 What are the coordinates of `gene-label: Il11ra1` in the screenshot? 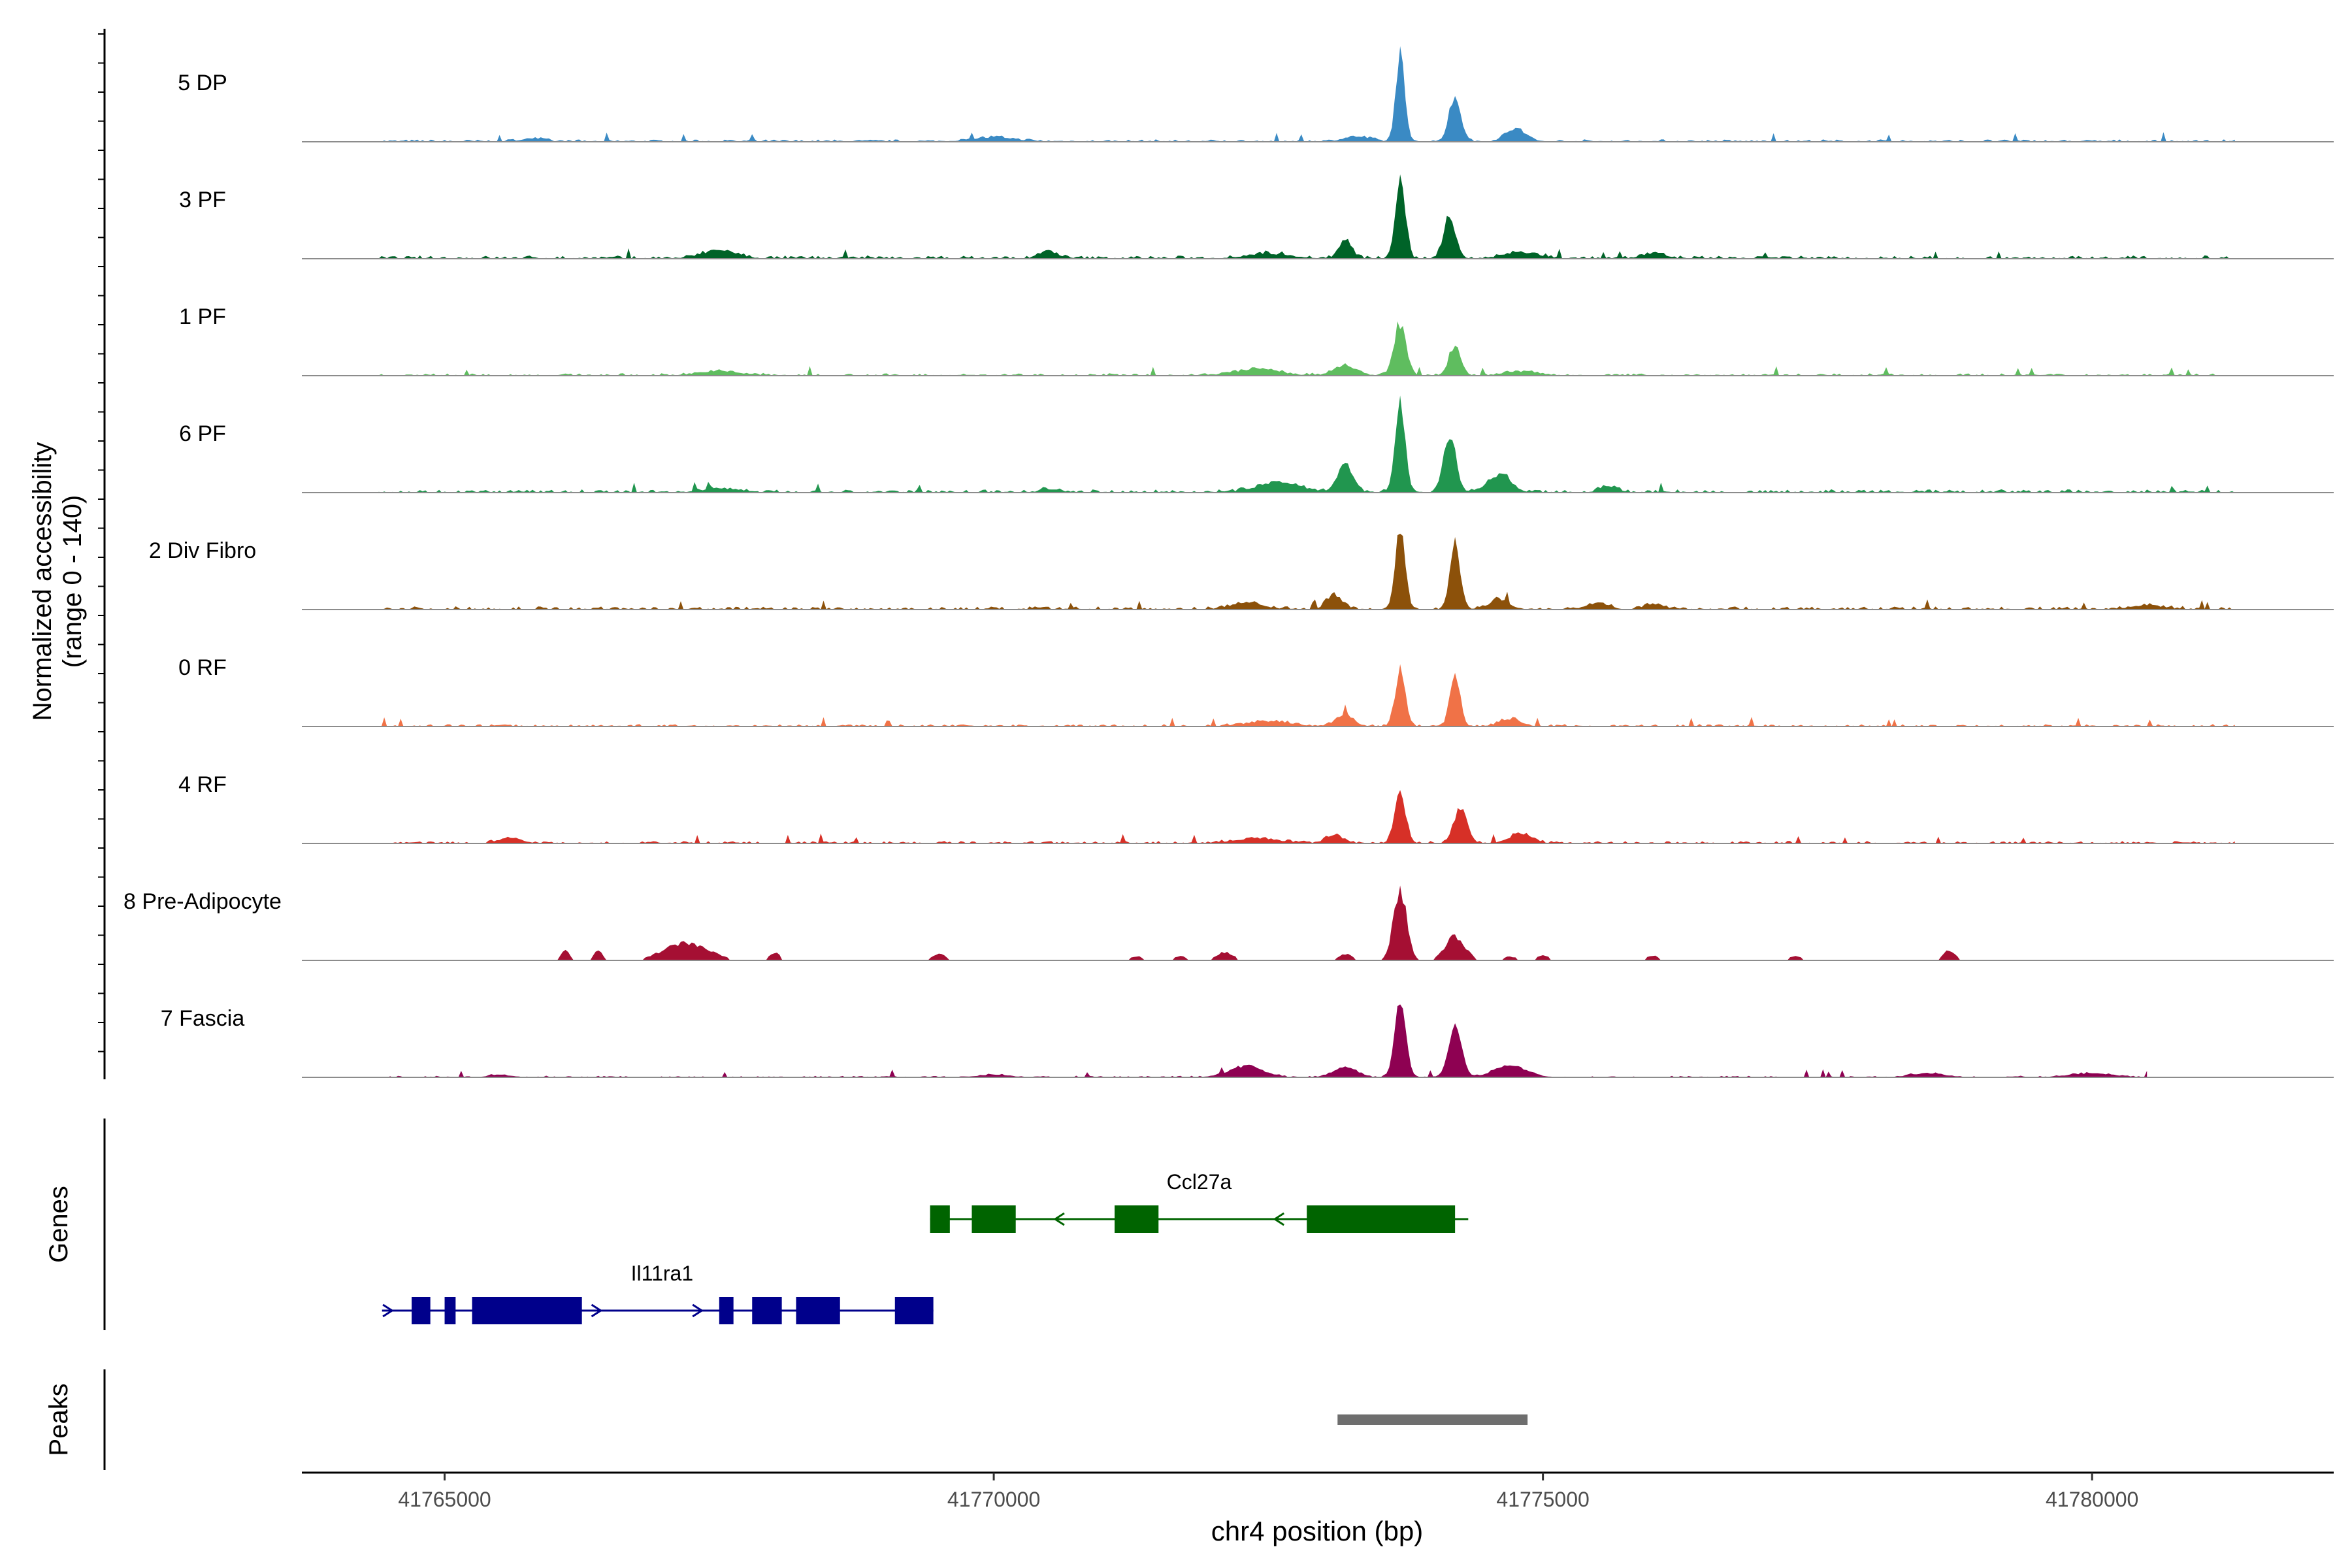 It's located at (662, 1273).